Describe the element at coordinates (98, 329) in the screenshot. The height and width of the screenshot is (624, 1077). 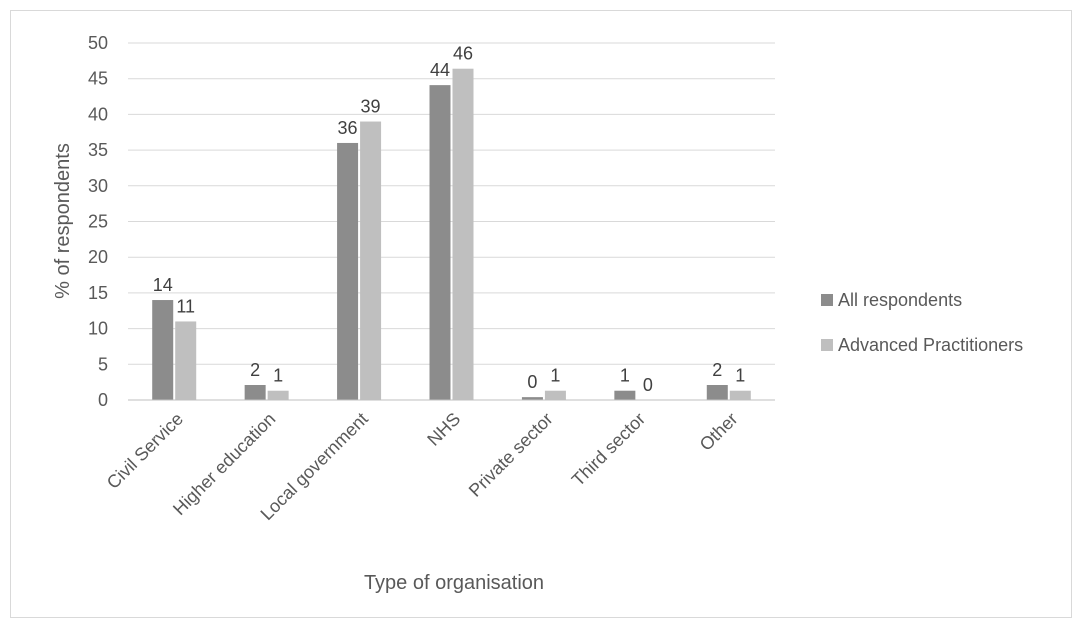
I see `y-tick-label: 10` at that location.